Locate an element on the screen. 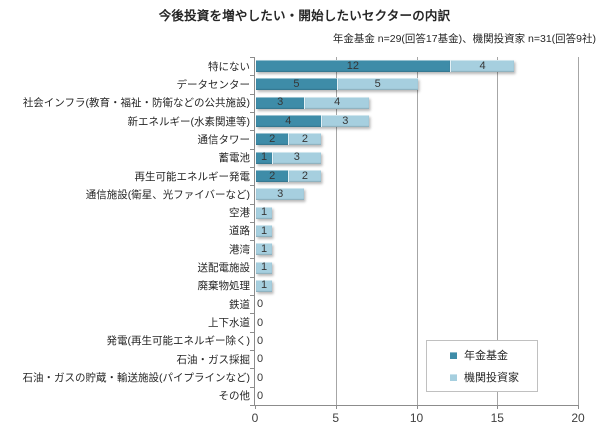 The image size is (609, 436). bar-segment-pension-funds: 1 is located at coordinates (264, 157).